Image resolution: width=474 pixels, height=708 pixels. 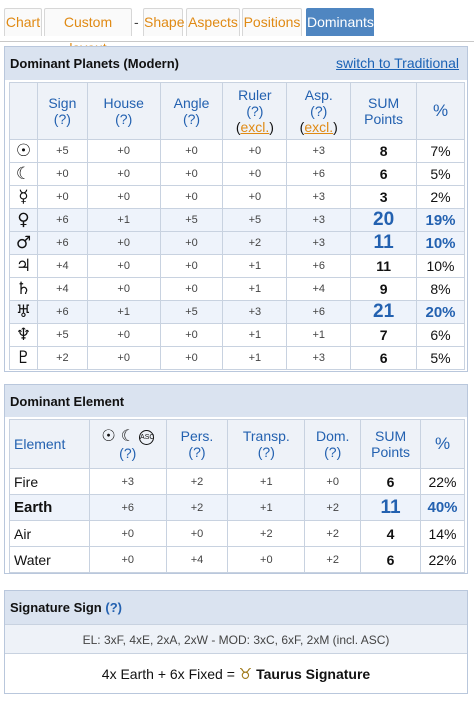 What do you see at coordinates (146, 437) in the screenshot?
I see `asc-badge-icon: ASC` at bounding box center [146, 437].